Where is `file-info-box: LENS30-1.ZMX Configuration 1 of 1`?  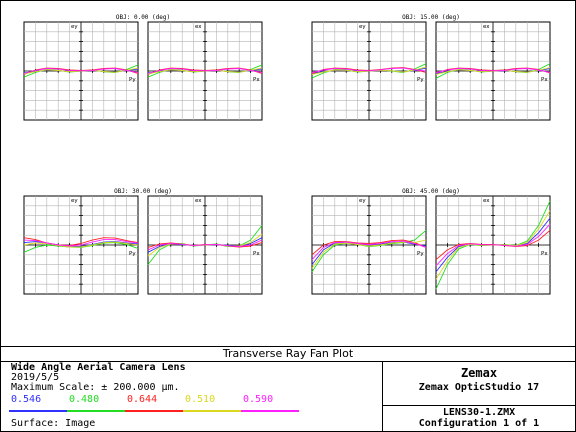 file-info-box: LENS30-1.ZMX Configuration 1 of 1 is located at coordinates (479, 418).